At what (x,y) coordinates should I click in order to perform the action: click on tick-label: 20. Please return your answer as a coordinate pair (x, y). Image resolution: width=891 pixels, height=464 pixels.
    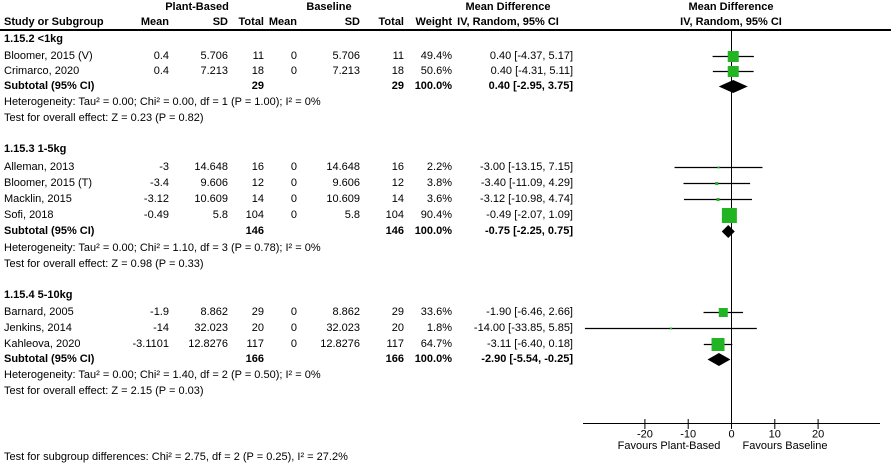
    Looking at the image, I should click on (818, 435).